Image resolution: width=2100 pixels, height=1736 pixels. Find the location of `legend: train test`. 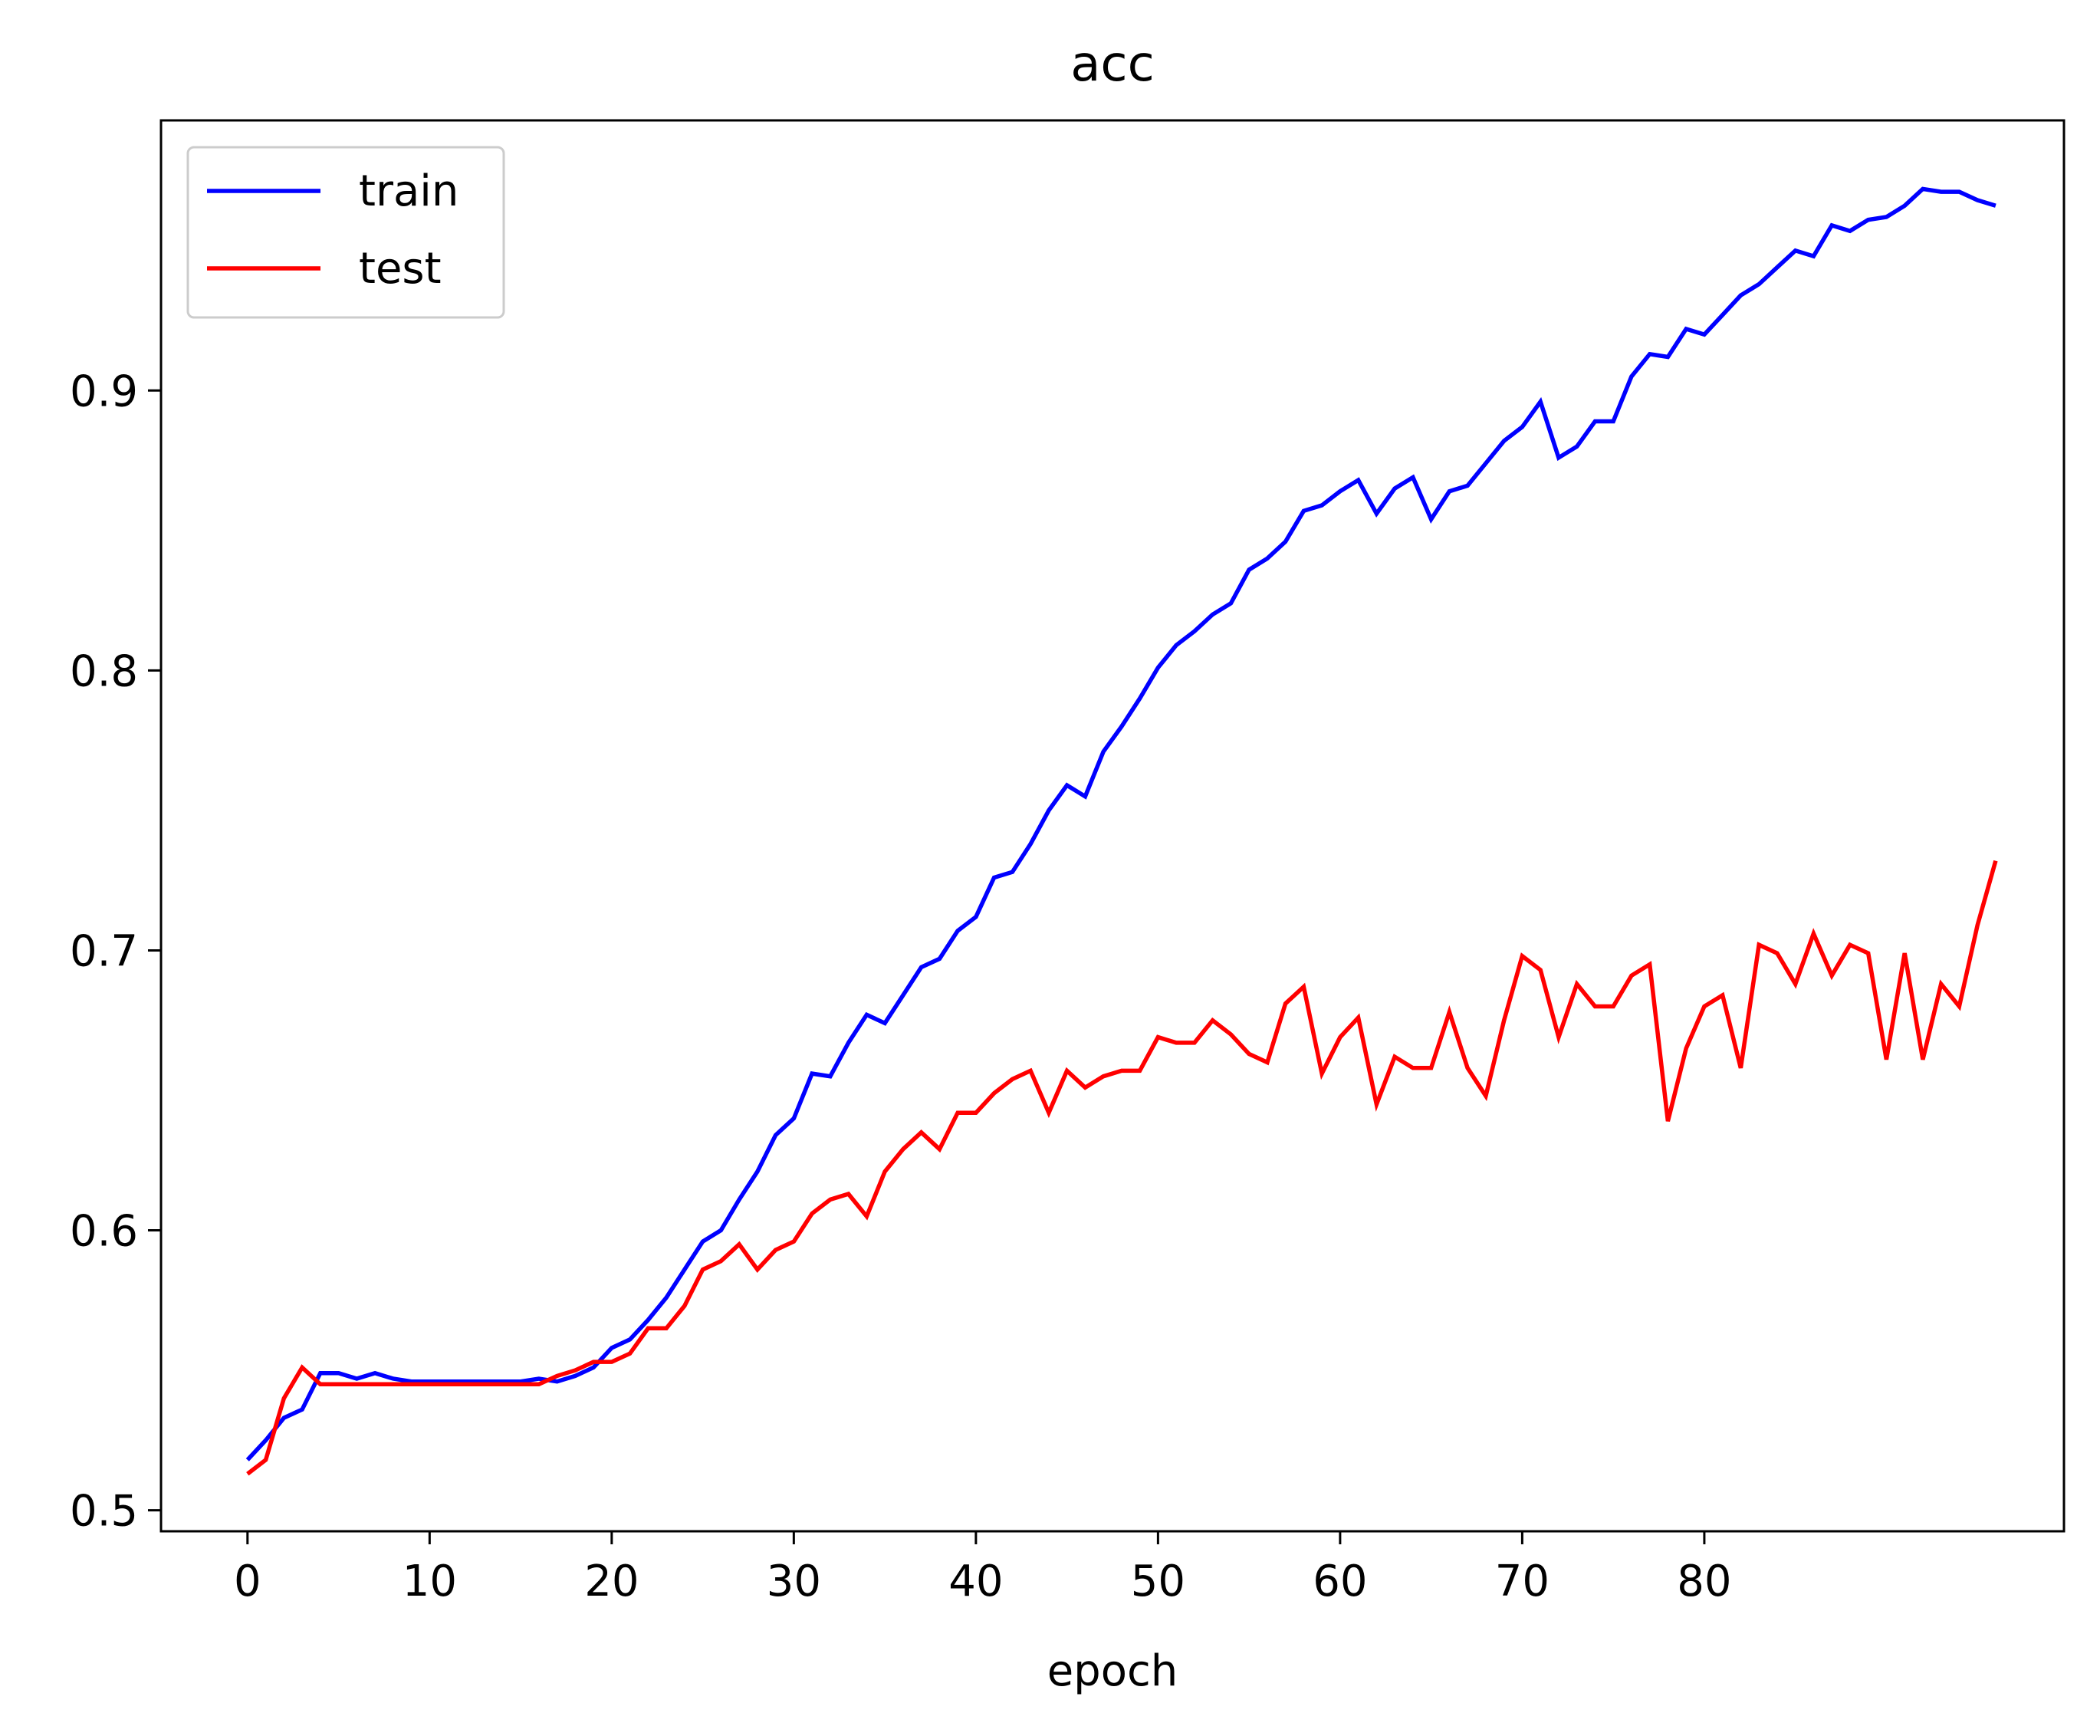

legend: train test is located at coordinates (345, 232).